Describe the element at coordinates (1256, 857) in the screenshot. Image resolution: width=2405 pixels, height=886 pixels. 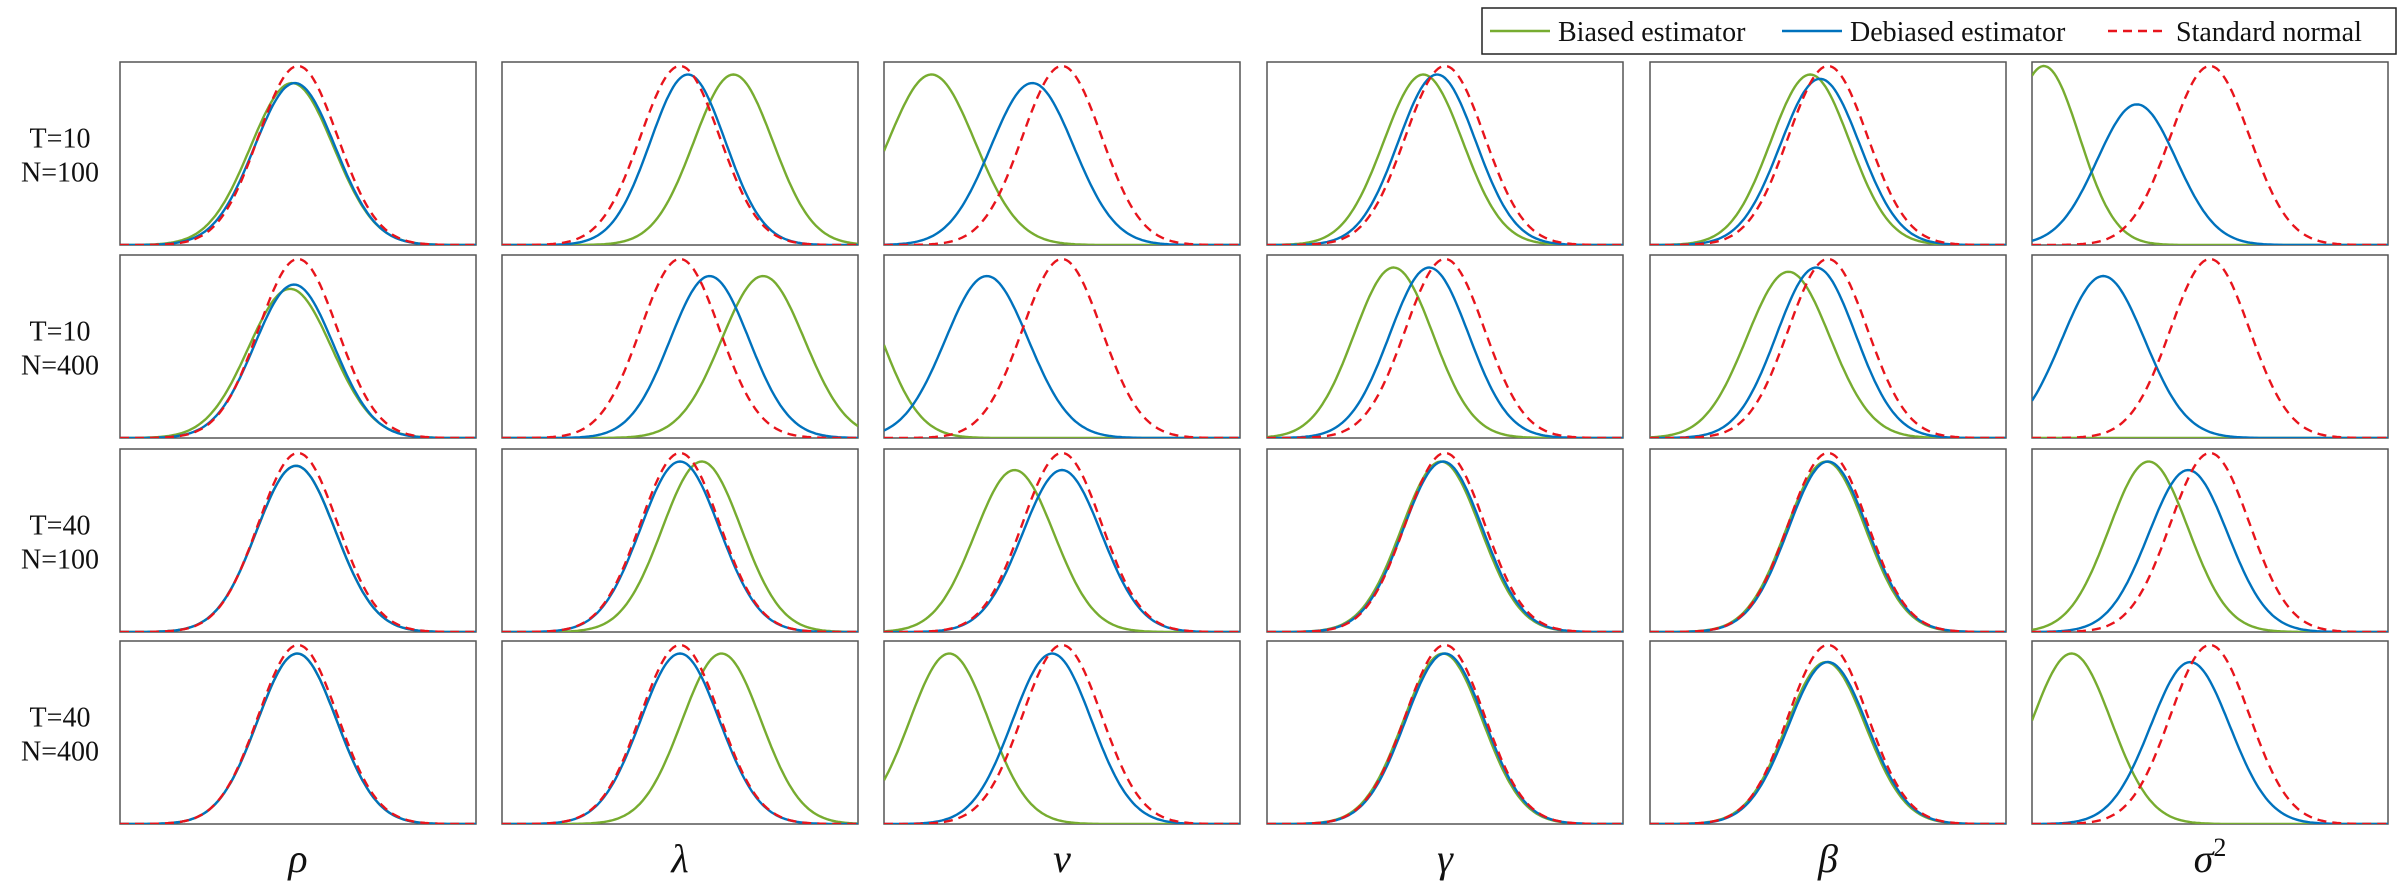
I see `column-labels: ρ λ ν γ β σ2` at that location.